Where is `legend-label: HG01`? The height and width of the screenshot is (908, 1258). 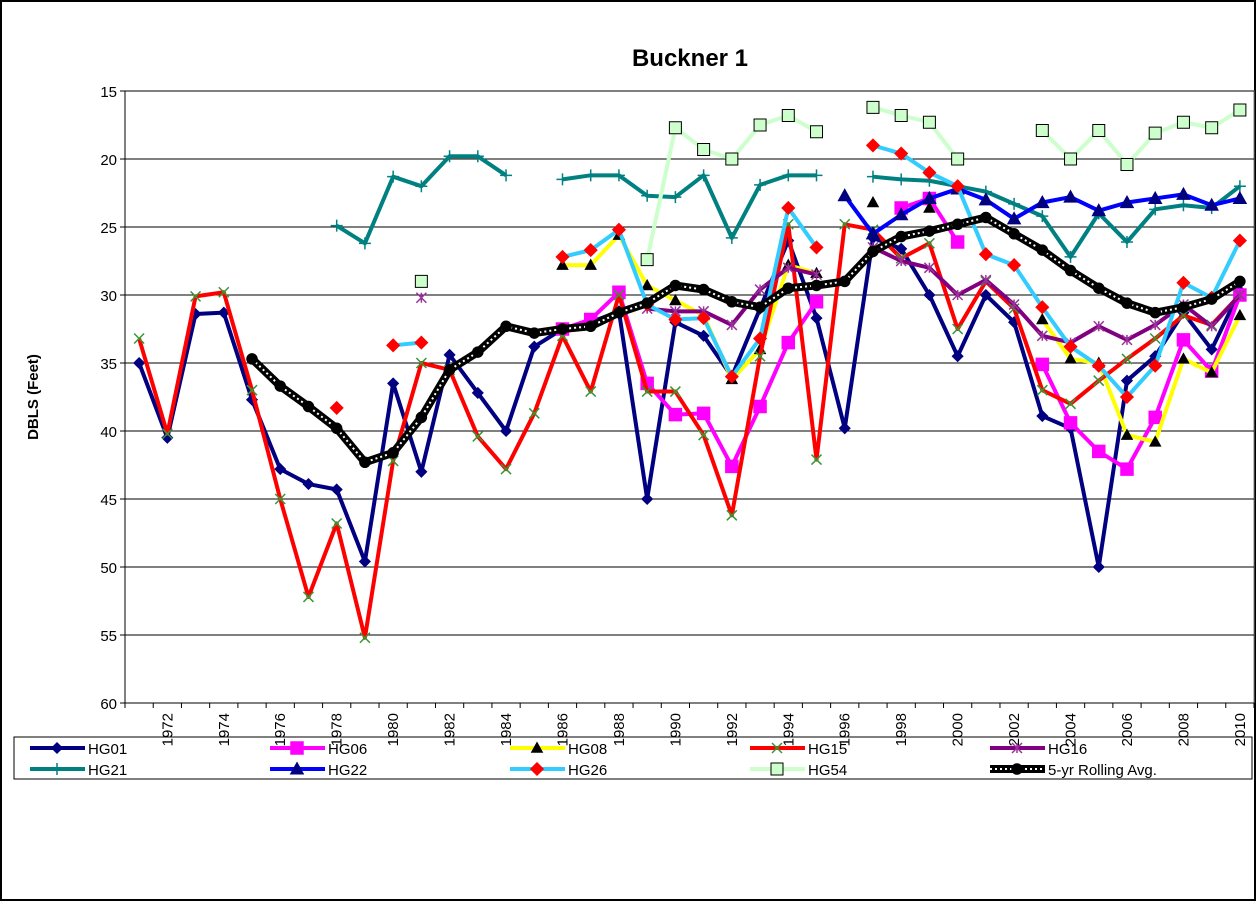
legend-label: HG01 is located at coordinates (107, 749).